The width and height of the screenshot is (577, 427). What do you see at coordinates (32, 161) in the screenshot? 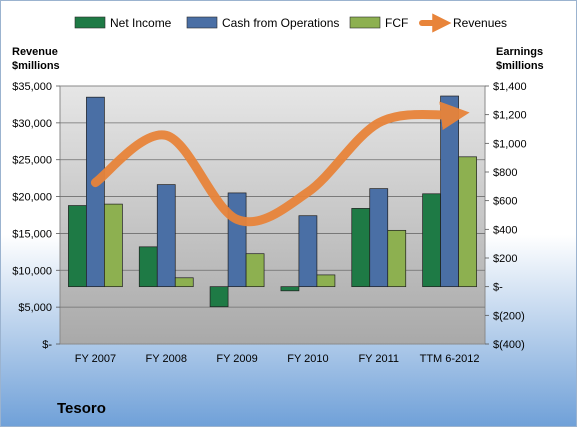
I see `left-tick-label: $25,000` at bounding box center [32, 161].